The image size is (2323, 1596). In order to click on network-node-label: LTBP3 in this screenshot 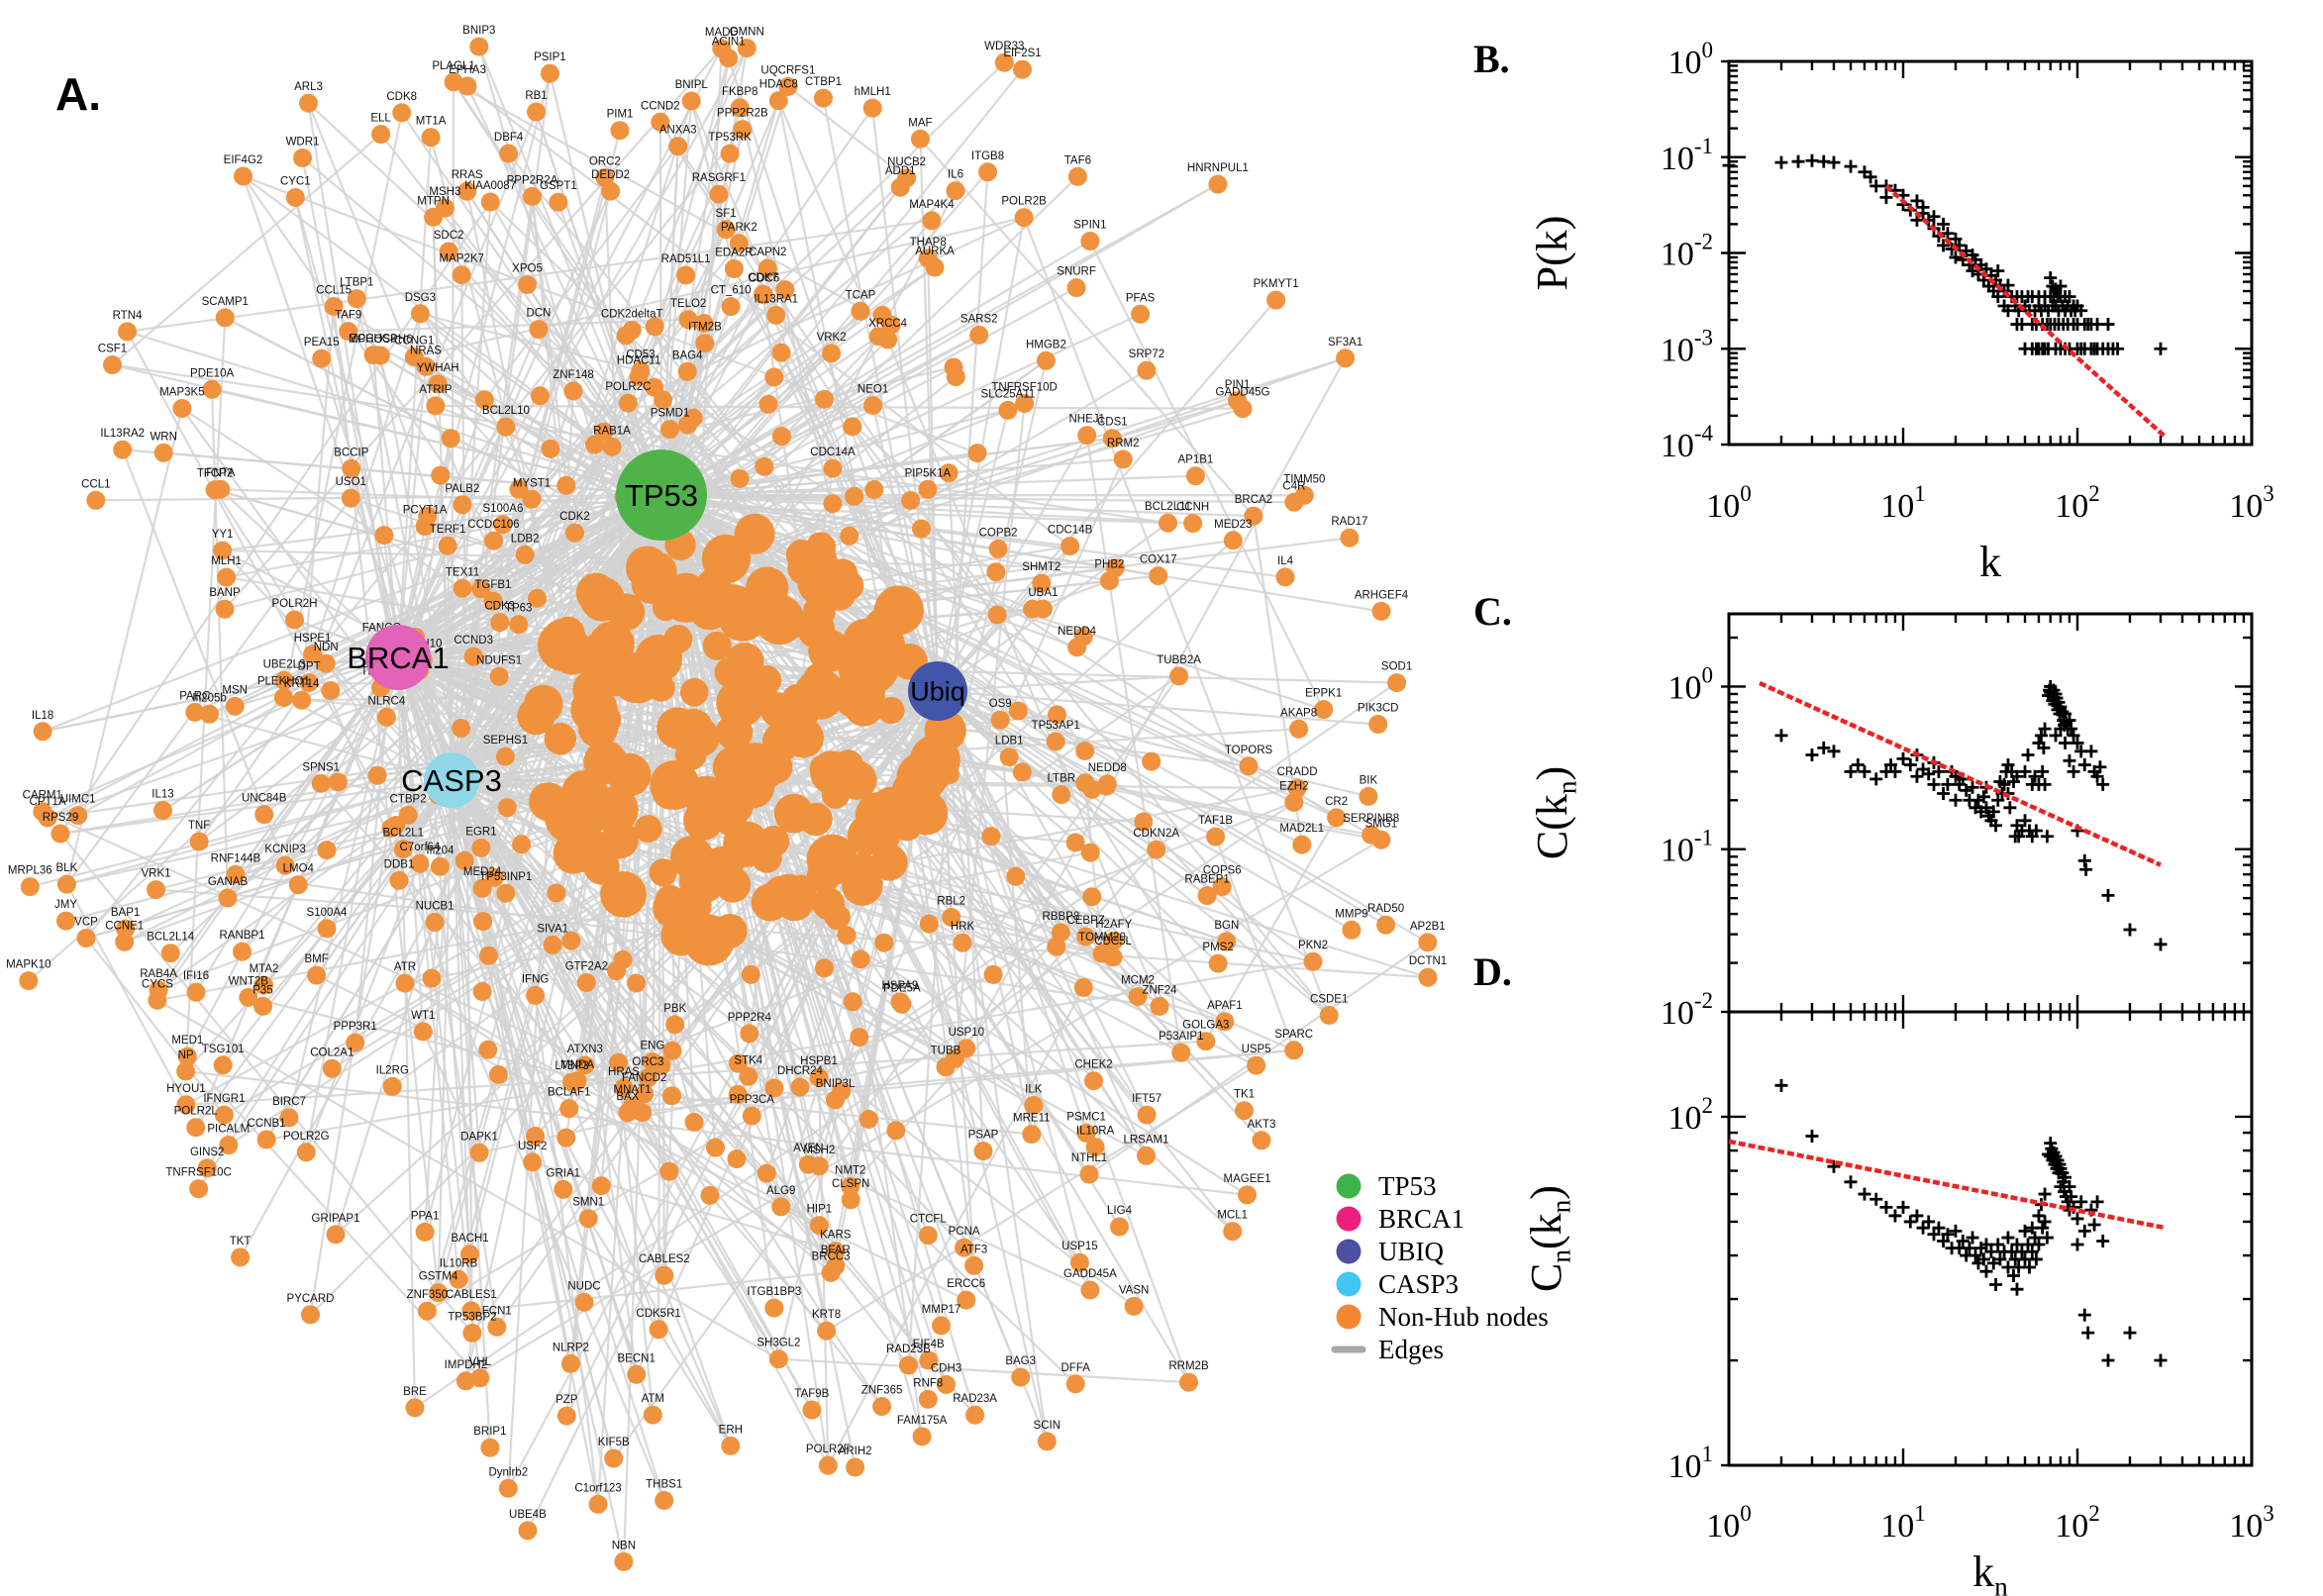, I will do `click(572, 1066)`.